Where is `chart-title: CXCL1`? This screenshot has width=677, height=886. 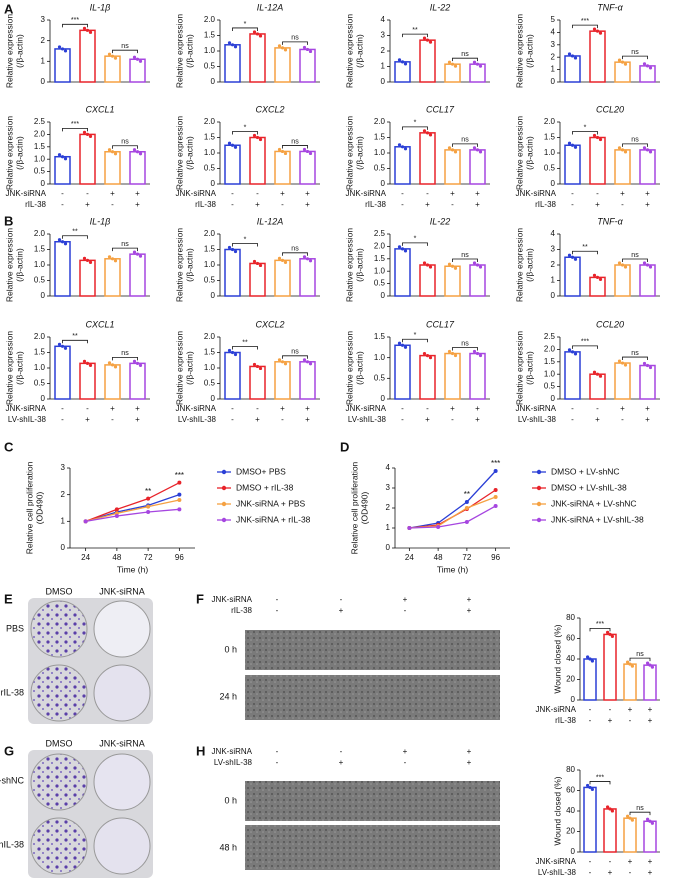
chart-title: CXCL1 is located at coordinates (99, 109).